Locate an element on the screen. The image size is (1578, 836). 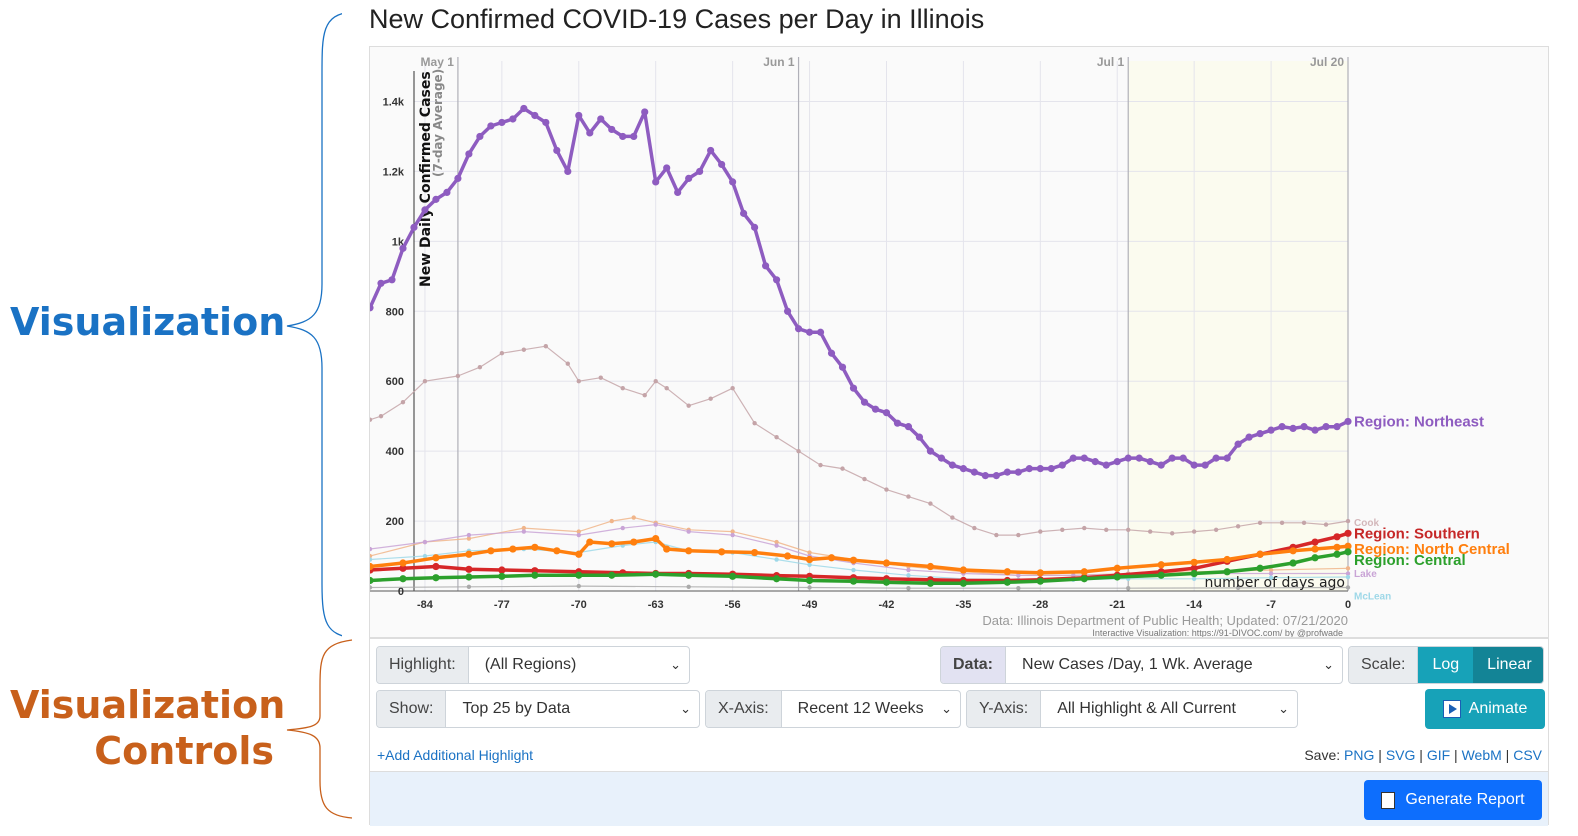
save-webm-link: WebM is located at coordinates (1481, 755).